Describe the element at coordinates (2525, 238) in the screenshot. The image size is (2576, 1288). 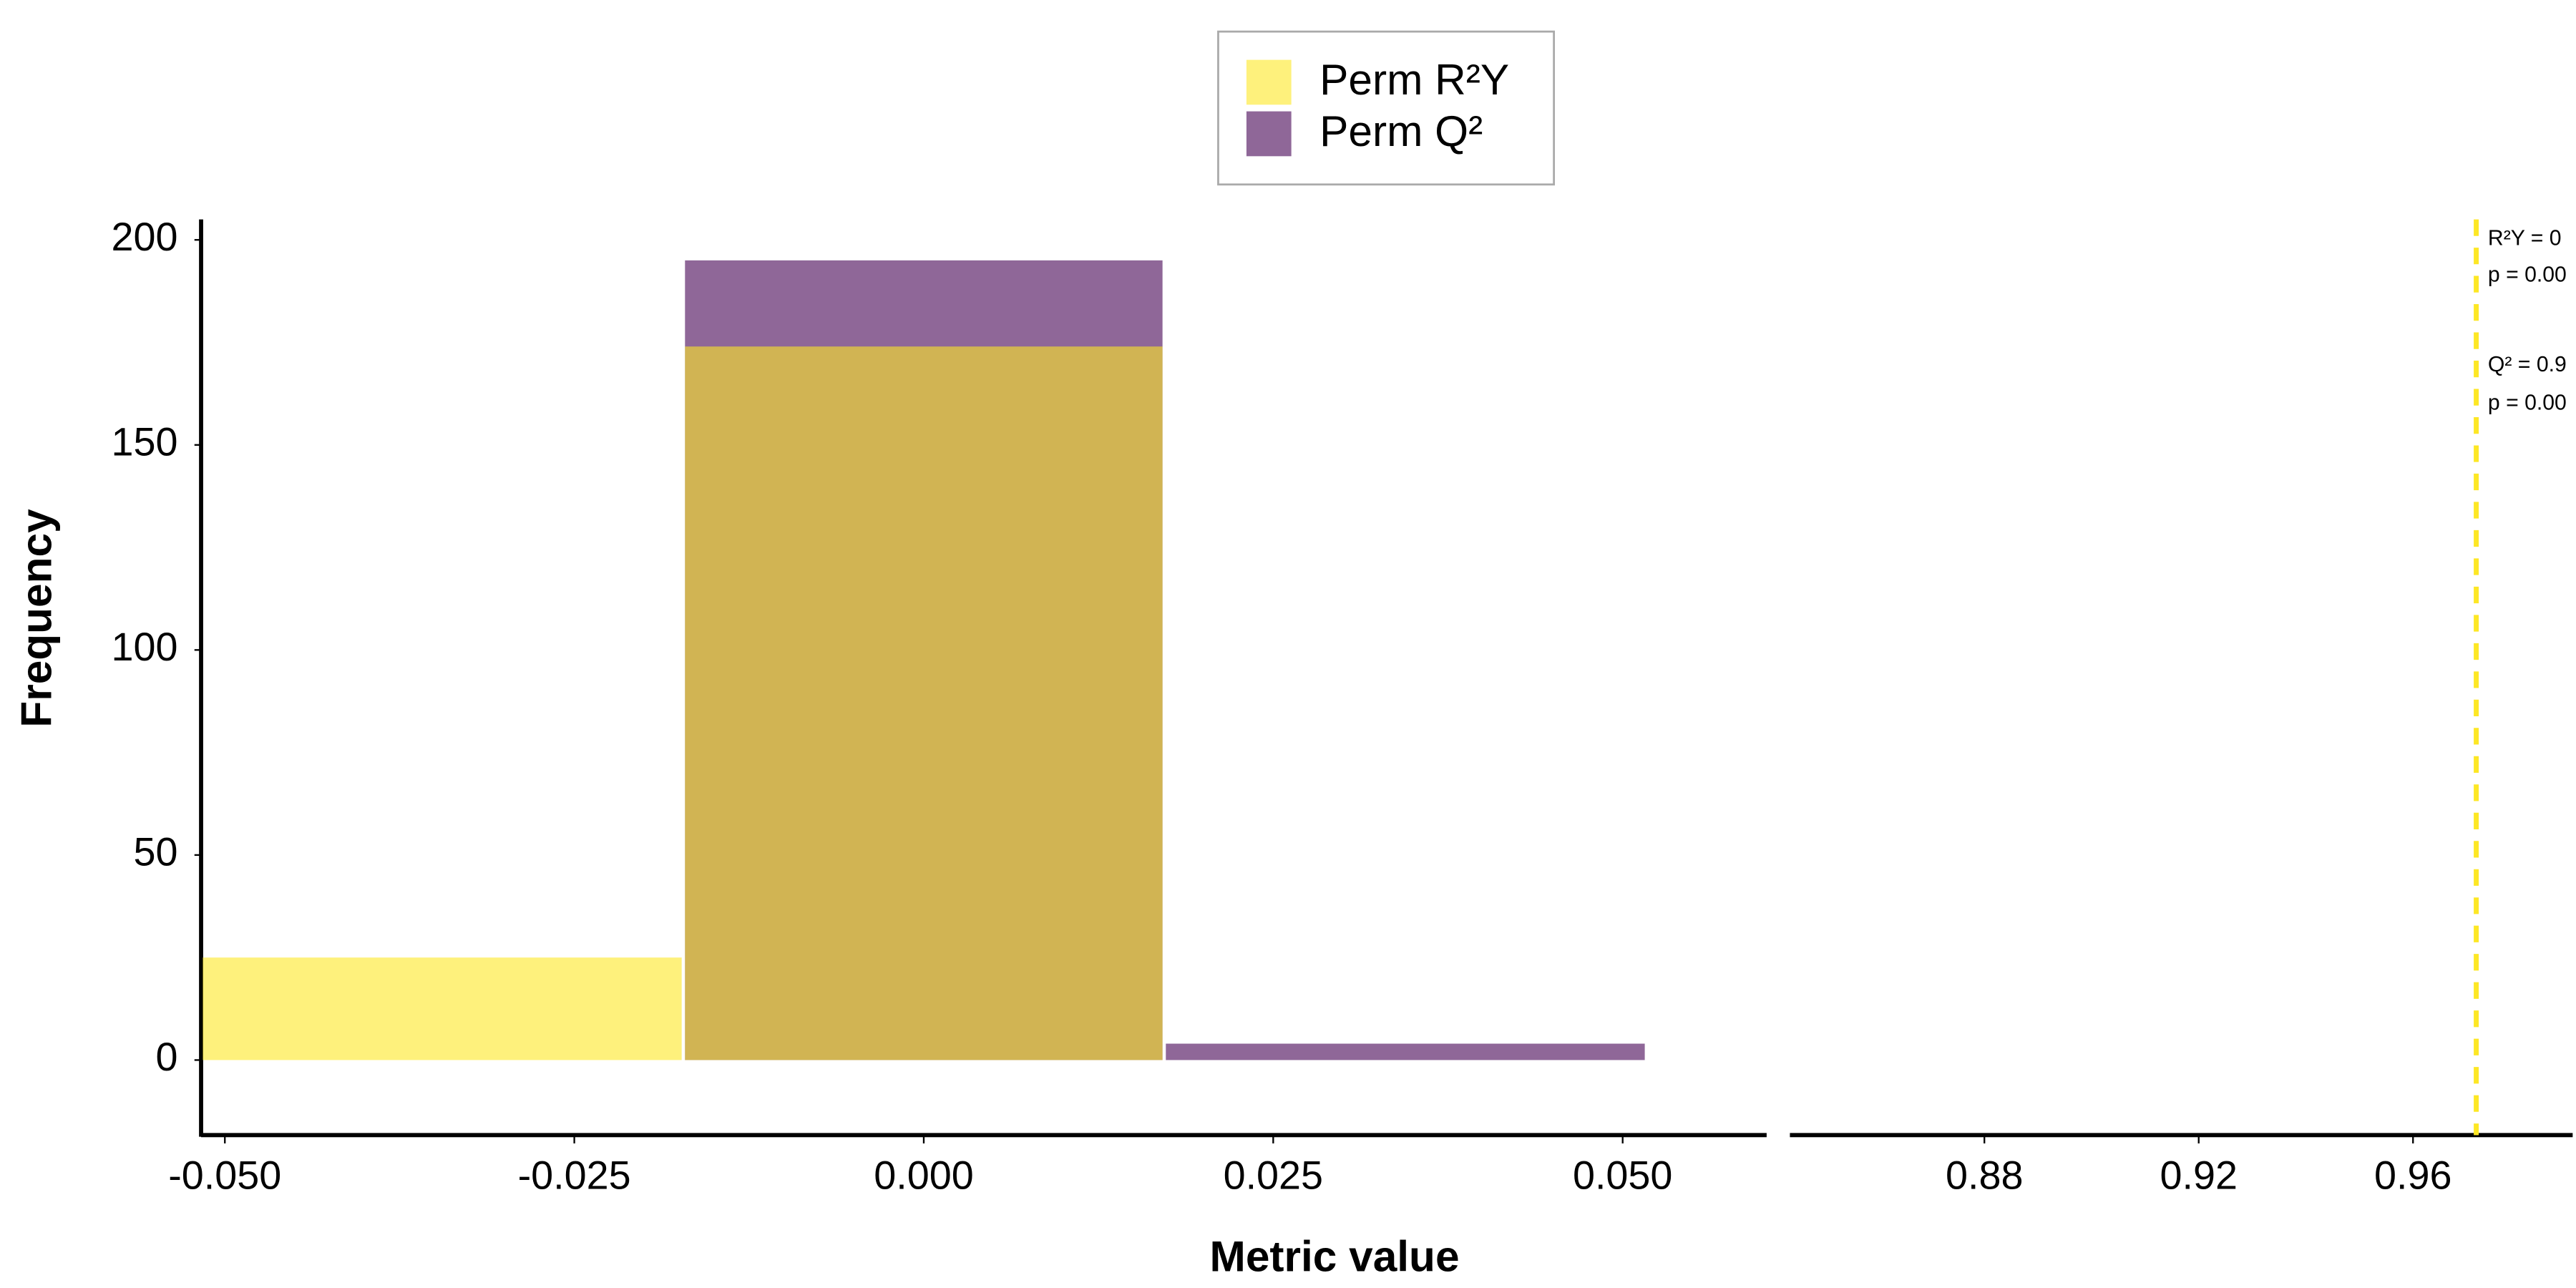
I see `annotation: R²Y = 0` at that location.